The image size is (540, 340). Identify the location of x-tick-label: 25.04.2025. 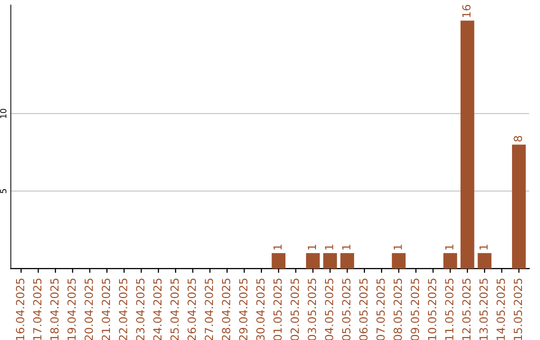
(174, 309).